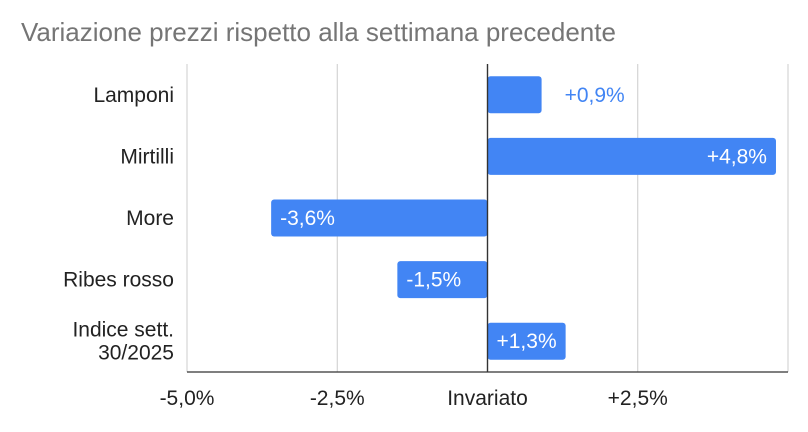 The image size is (808, 432). Describe the element at coordinates (150, 218) in the screenshot. I see `category-label: More` at that location.